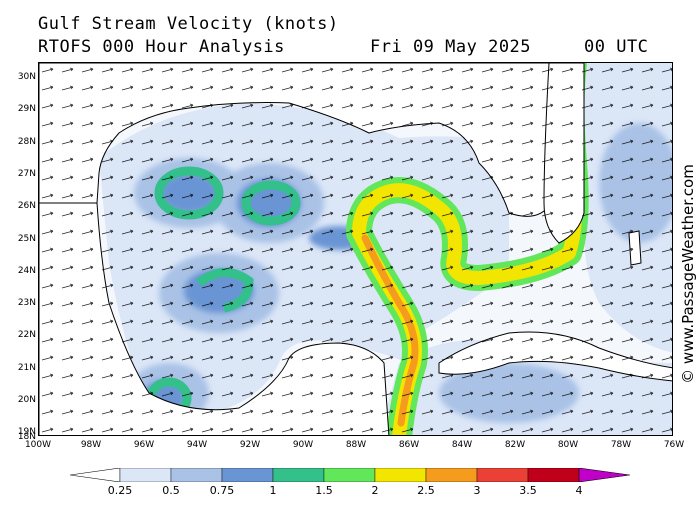 The width and height of the screenshot is (700, 525). What do you see at coordinates (26, 174) in the screenshot?
I see `lat-label: 27N` at bounding box center [26, 174].